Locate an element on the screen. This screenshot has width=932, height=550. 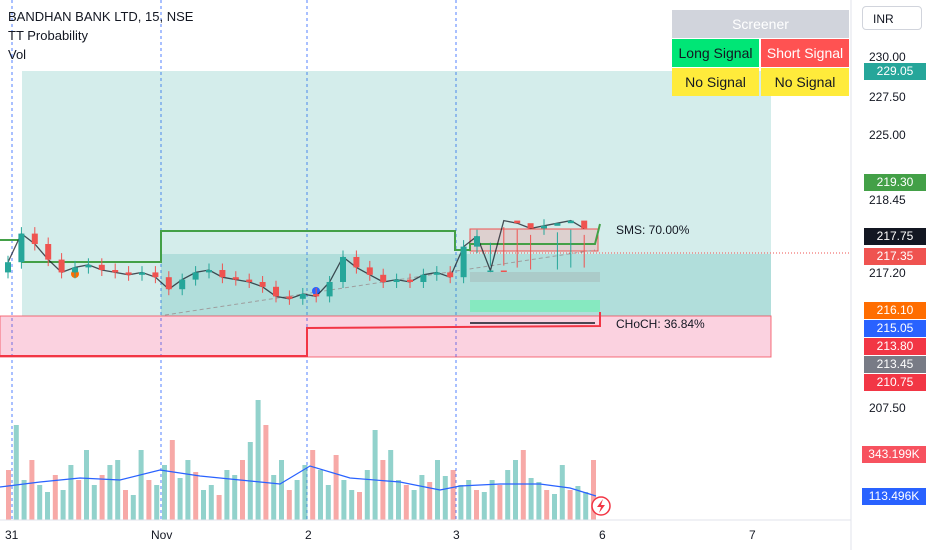
currency-selector: INR is located at coordinates (892, 18).